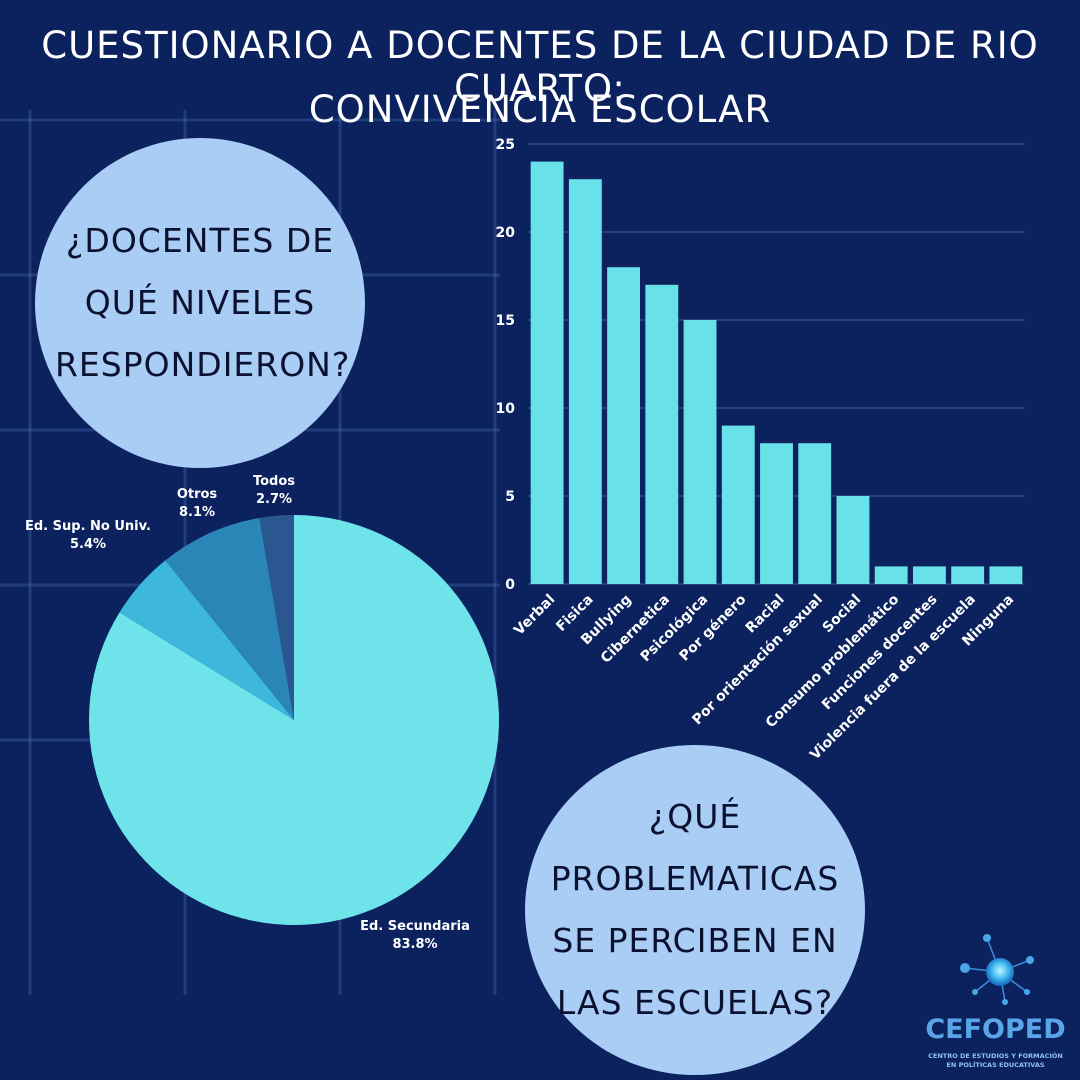 The height and width of the screenshot is (1080, 1080). Describe the element at coordinates (506, 233) in the screenshot. I see `y-tick-label: 20` at that location.